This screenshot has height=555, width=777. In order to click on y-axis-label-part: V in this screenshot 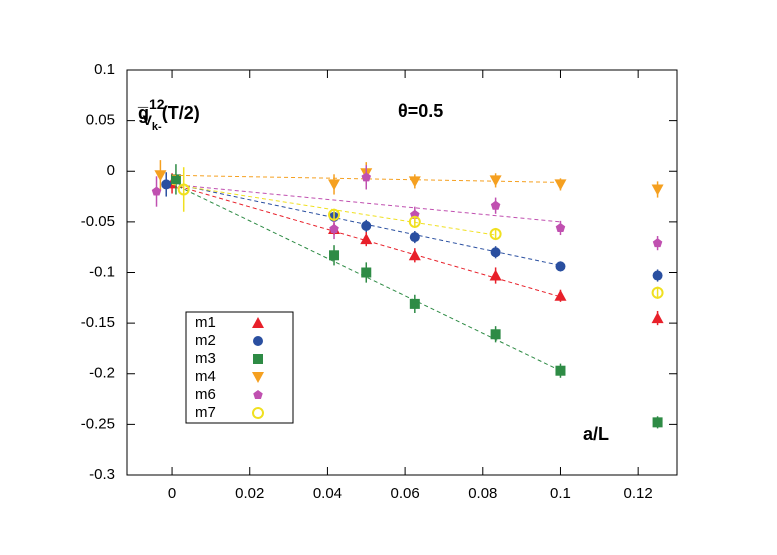, I will do `click(148, 120)`.